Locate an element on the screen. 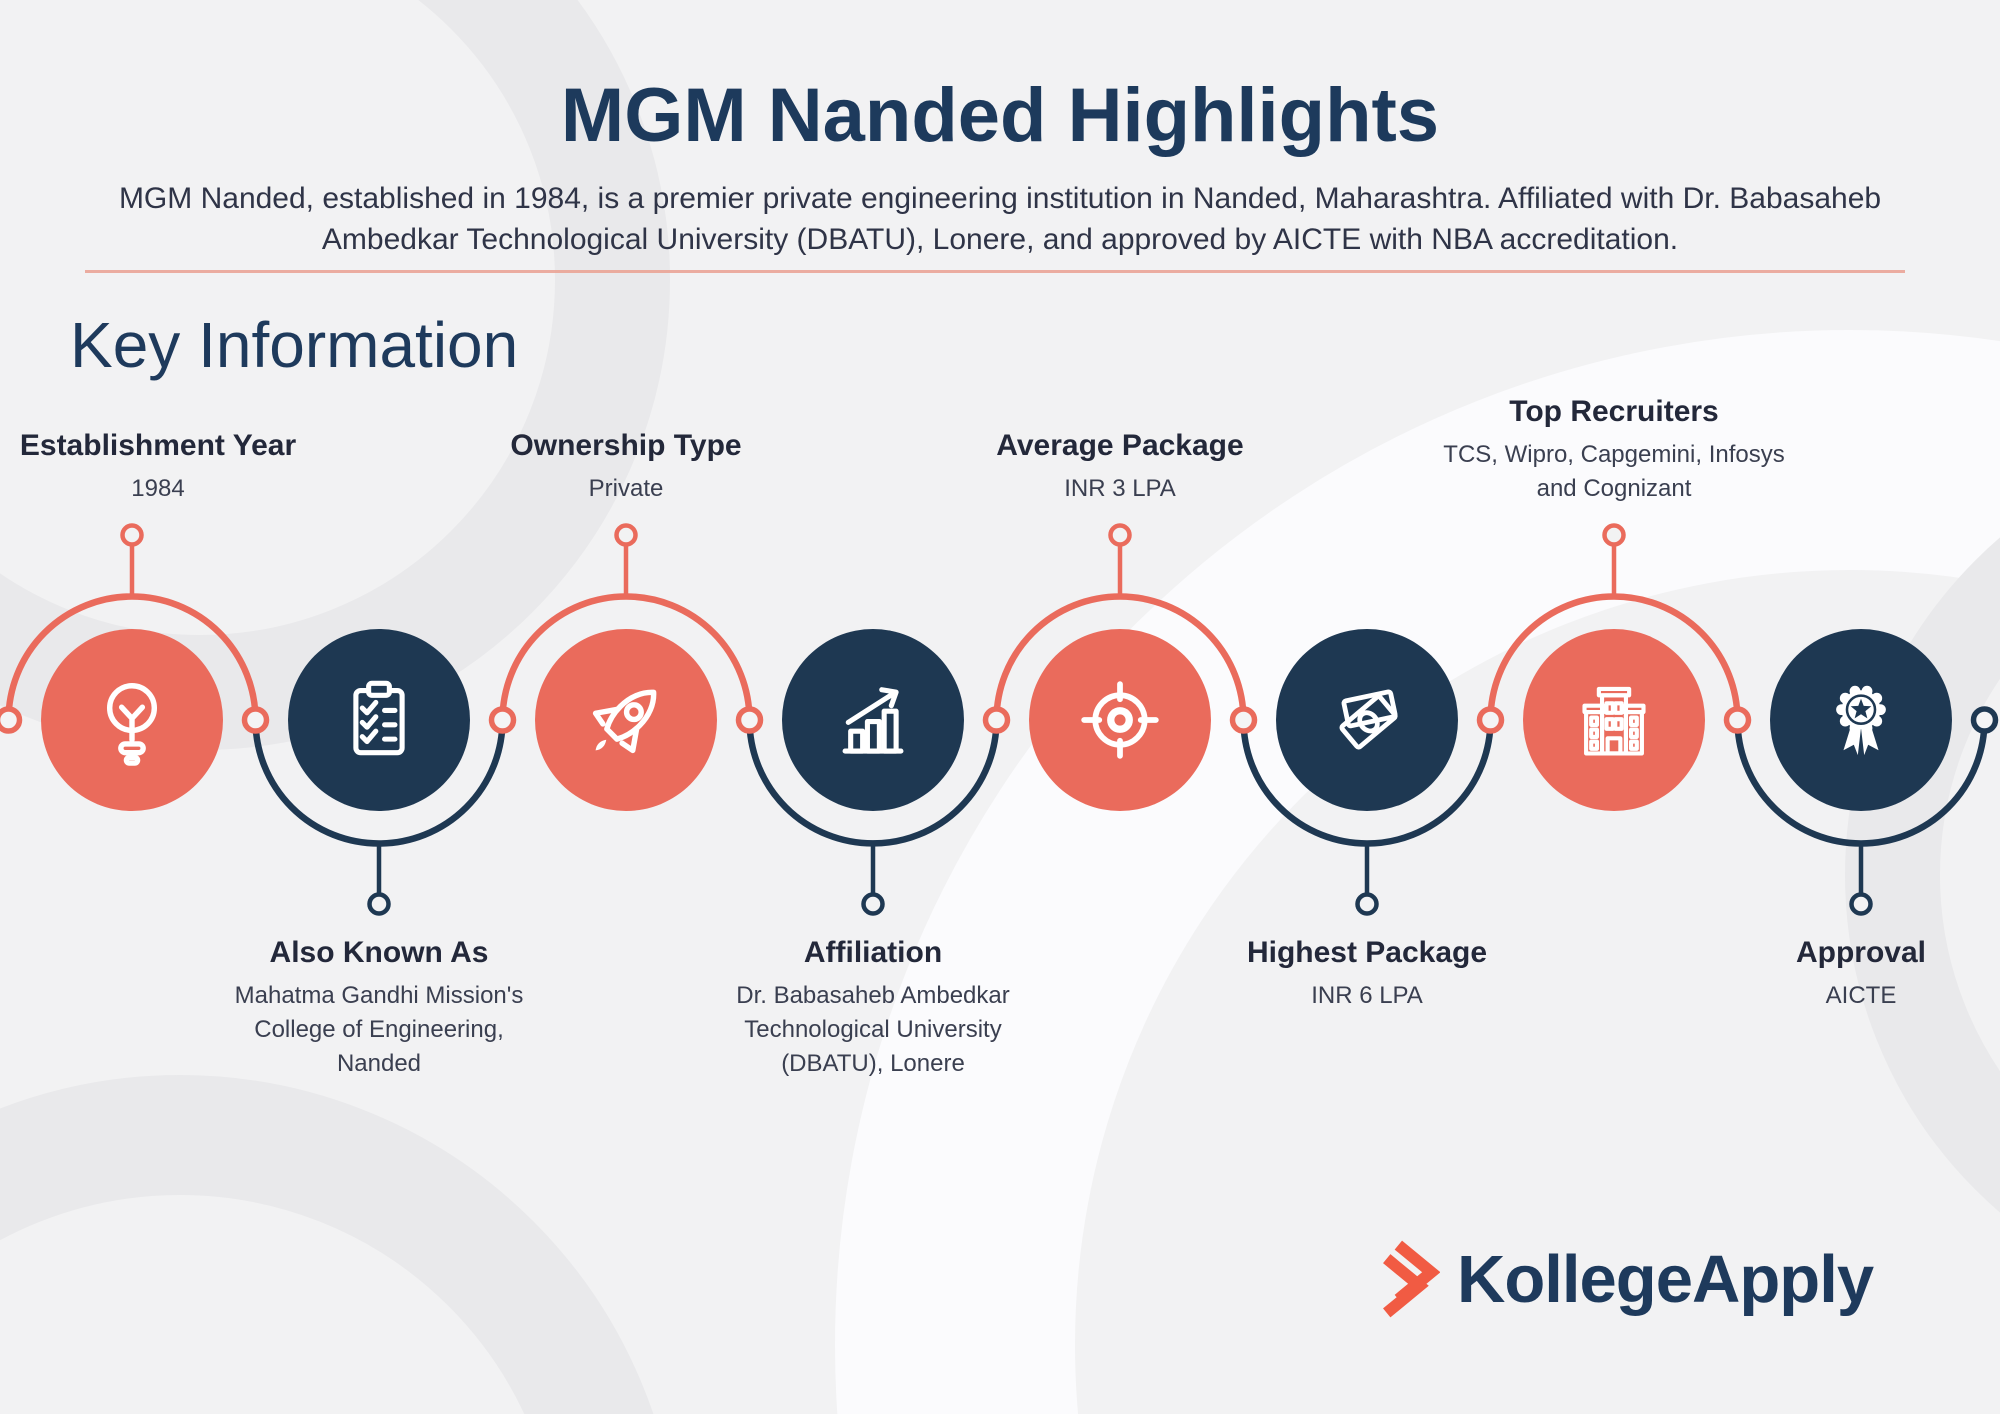 This screenshot has height=1414, width=2000. target-icon is located at coordinates (1120, 720).